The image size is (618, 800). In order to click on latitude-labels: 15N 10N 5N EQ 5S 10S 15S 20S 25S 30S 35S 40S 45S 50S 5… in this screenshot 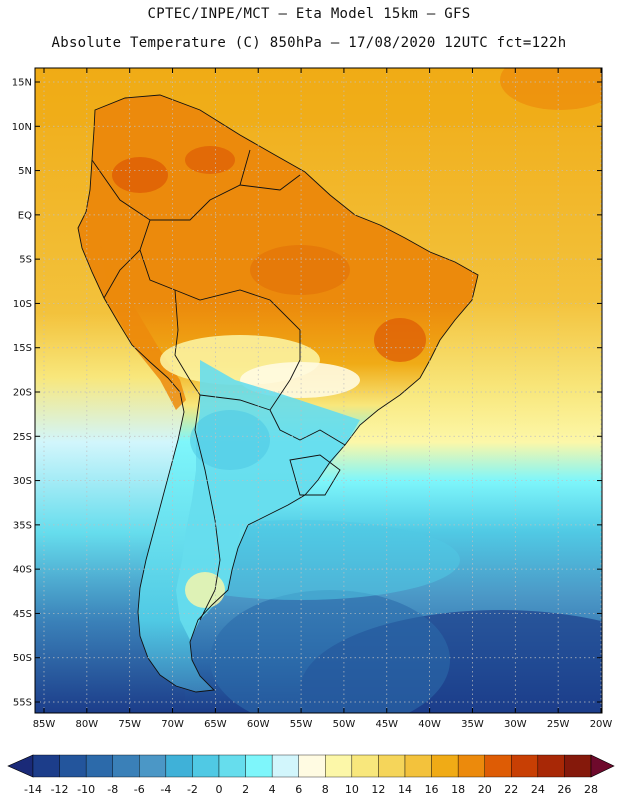, I will do `click(22, 393)`.